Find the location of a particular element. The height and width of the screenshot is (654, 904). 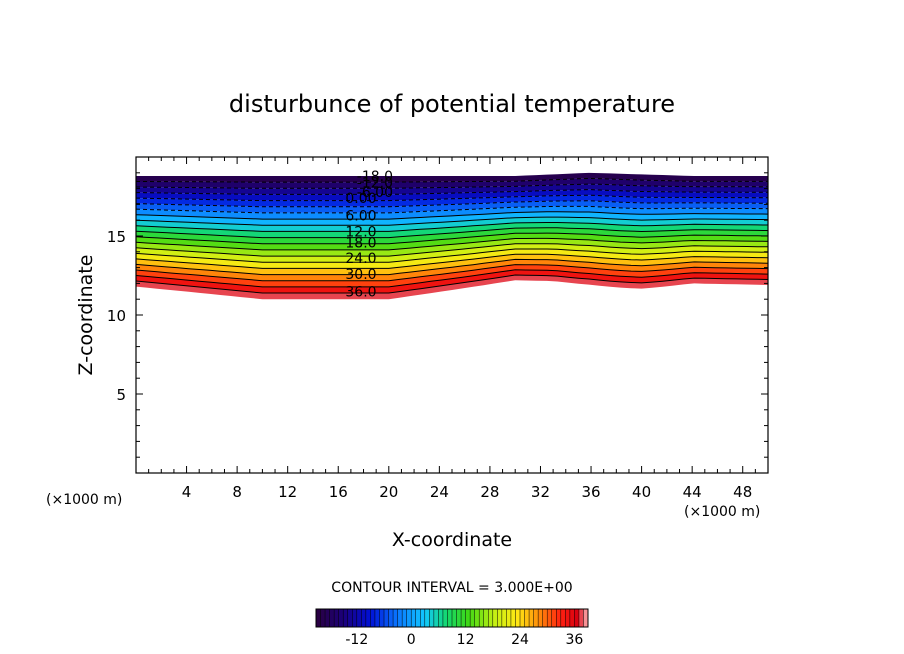

x-tick-labels: 4 8 12 16 20 24 28 32 36 40 44 48 is located at coordinates (467, 492).